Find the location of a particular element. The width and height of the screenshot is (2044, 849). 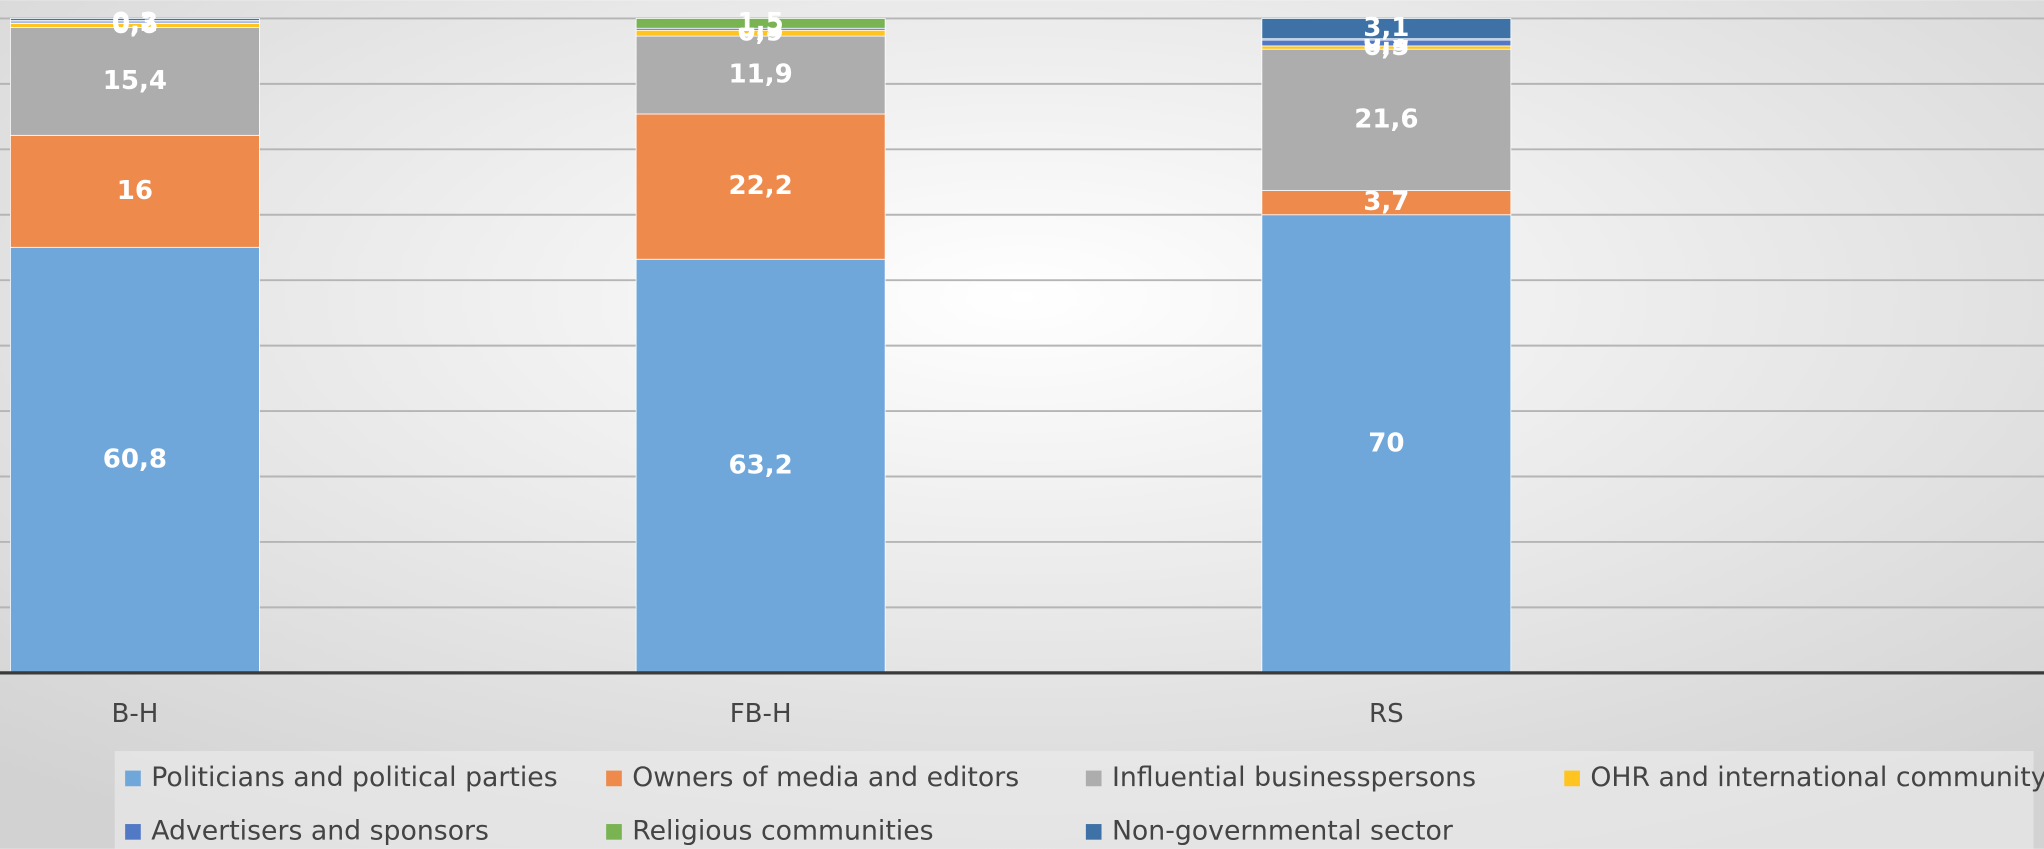

data-label: 22,2 is located at coordinates (760, 186).